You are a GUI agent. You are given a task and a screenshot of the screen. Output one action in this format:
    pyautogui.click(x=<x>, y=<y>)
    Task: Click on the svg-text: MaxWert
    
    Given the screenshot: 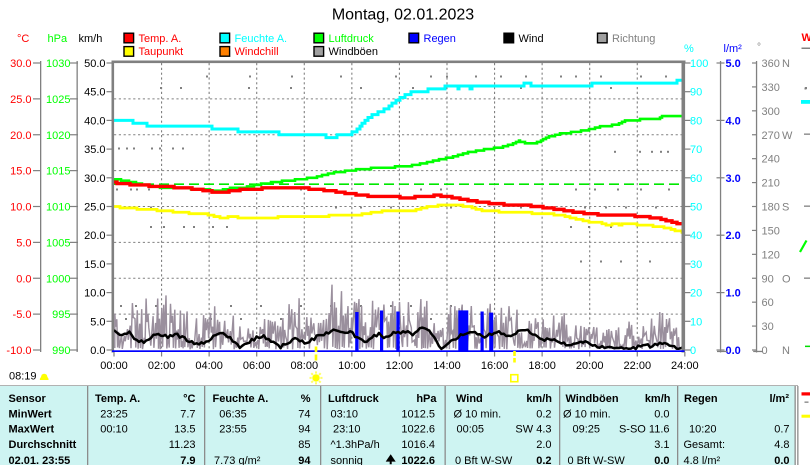 What is the action you would take?
    pyautogui.click(x=32, y=430)
    